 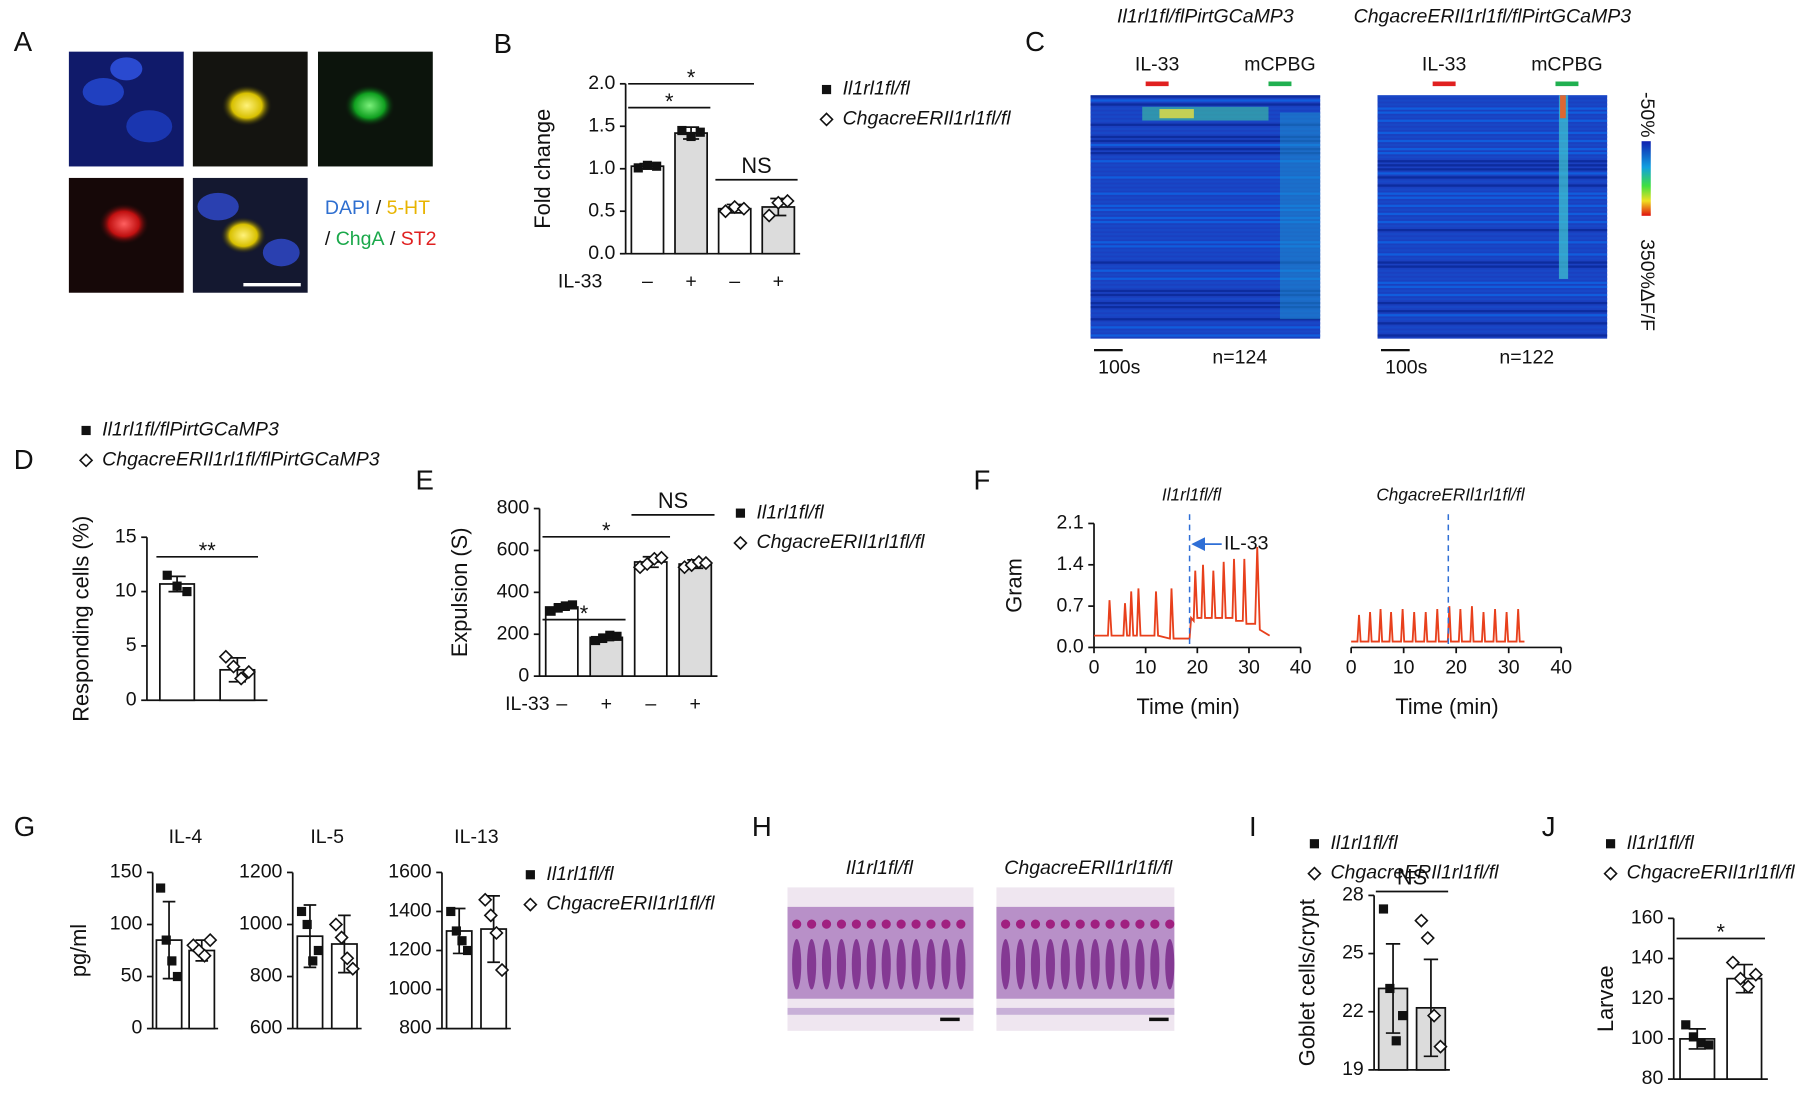 What do you see at coordinates (1446, 706) in the screenshot?
I see `x-axis-label: Time (min)` at bounding box center [1446, 706].